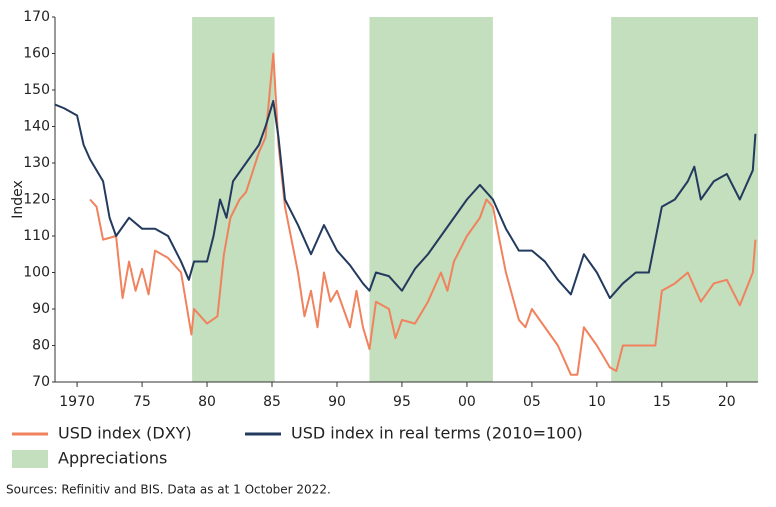  Describe the element at coordinates (36, 54) in the screenshot. I see `y-tick-label: 160` at that location.